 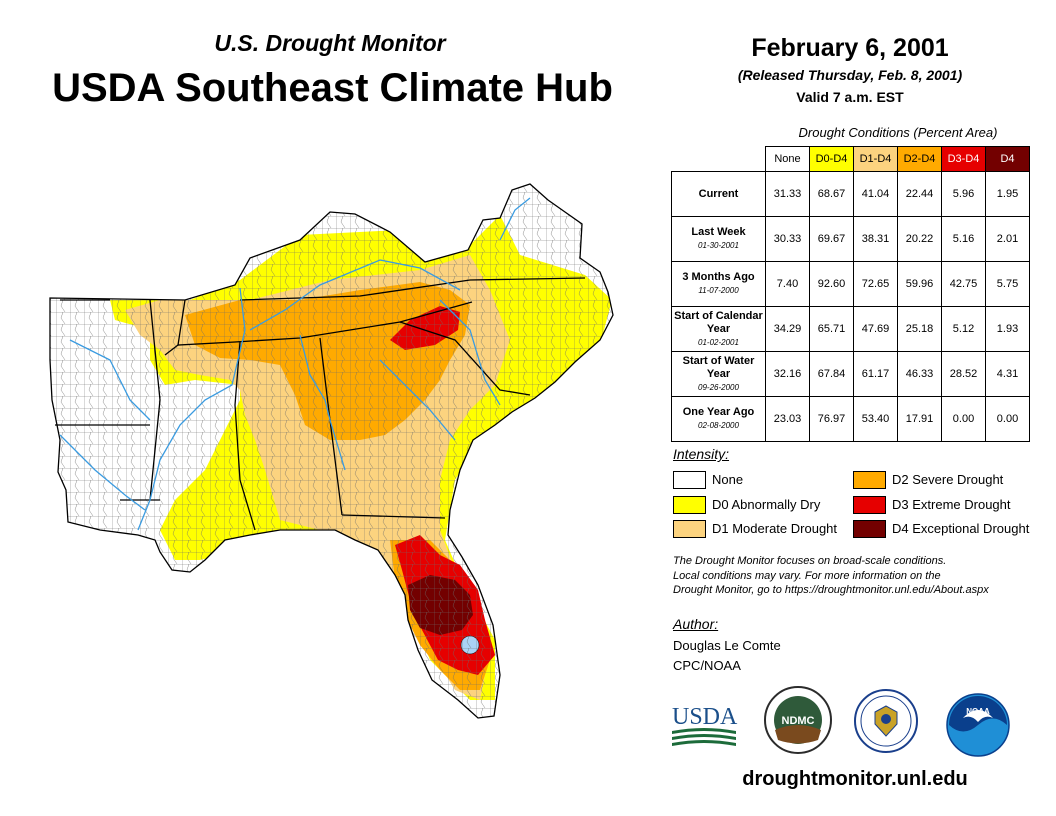 I want to click on table-cell: 38.31, so click(x=875, y=239).